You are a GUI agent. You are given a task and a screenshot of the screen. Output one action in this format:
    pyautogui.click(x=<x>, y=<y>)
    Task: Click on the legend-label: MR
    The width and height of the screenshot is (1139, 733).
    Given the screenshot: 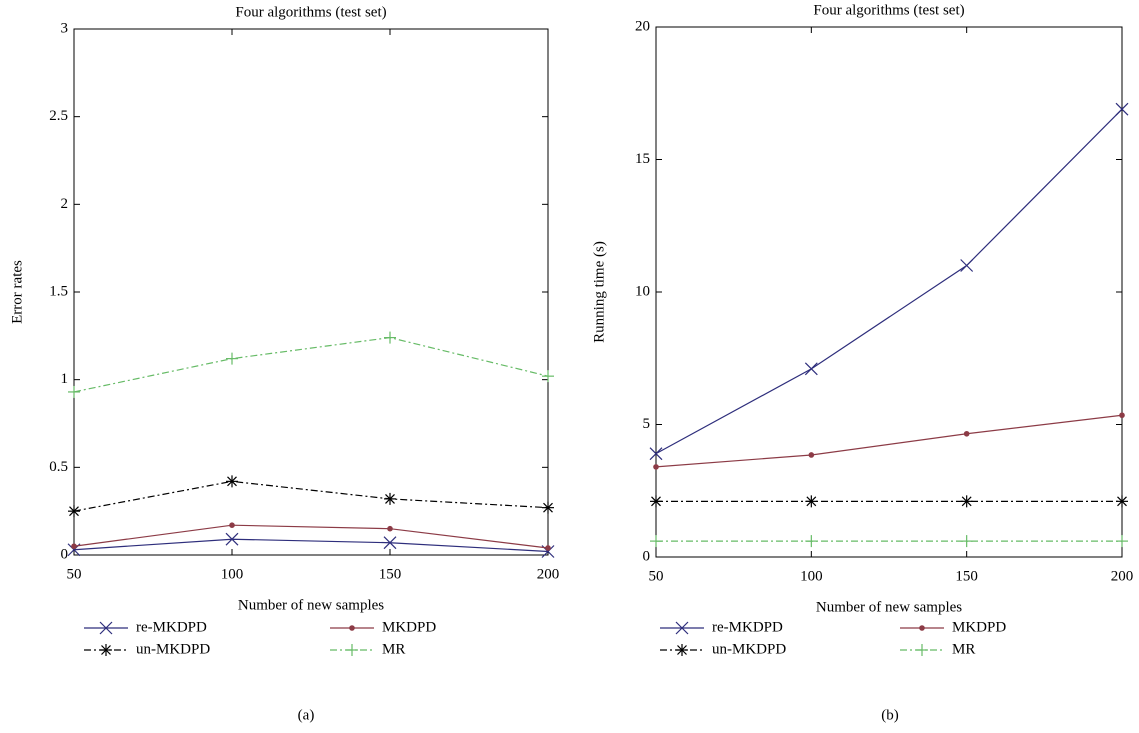 What is the action you would take?
    pyautogui.click(x=963, y=649)
    